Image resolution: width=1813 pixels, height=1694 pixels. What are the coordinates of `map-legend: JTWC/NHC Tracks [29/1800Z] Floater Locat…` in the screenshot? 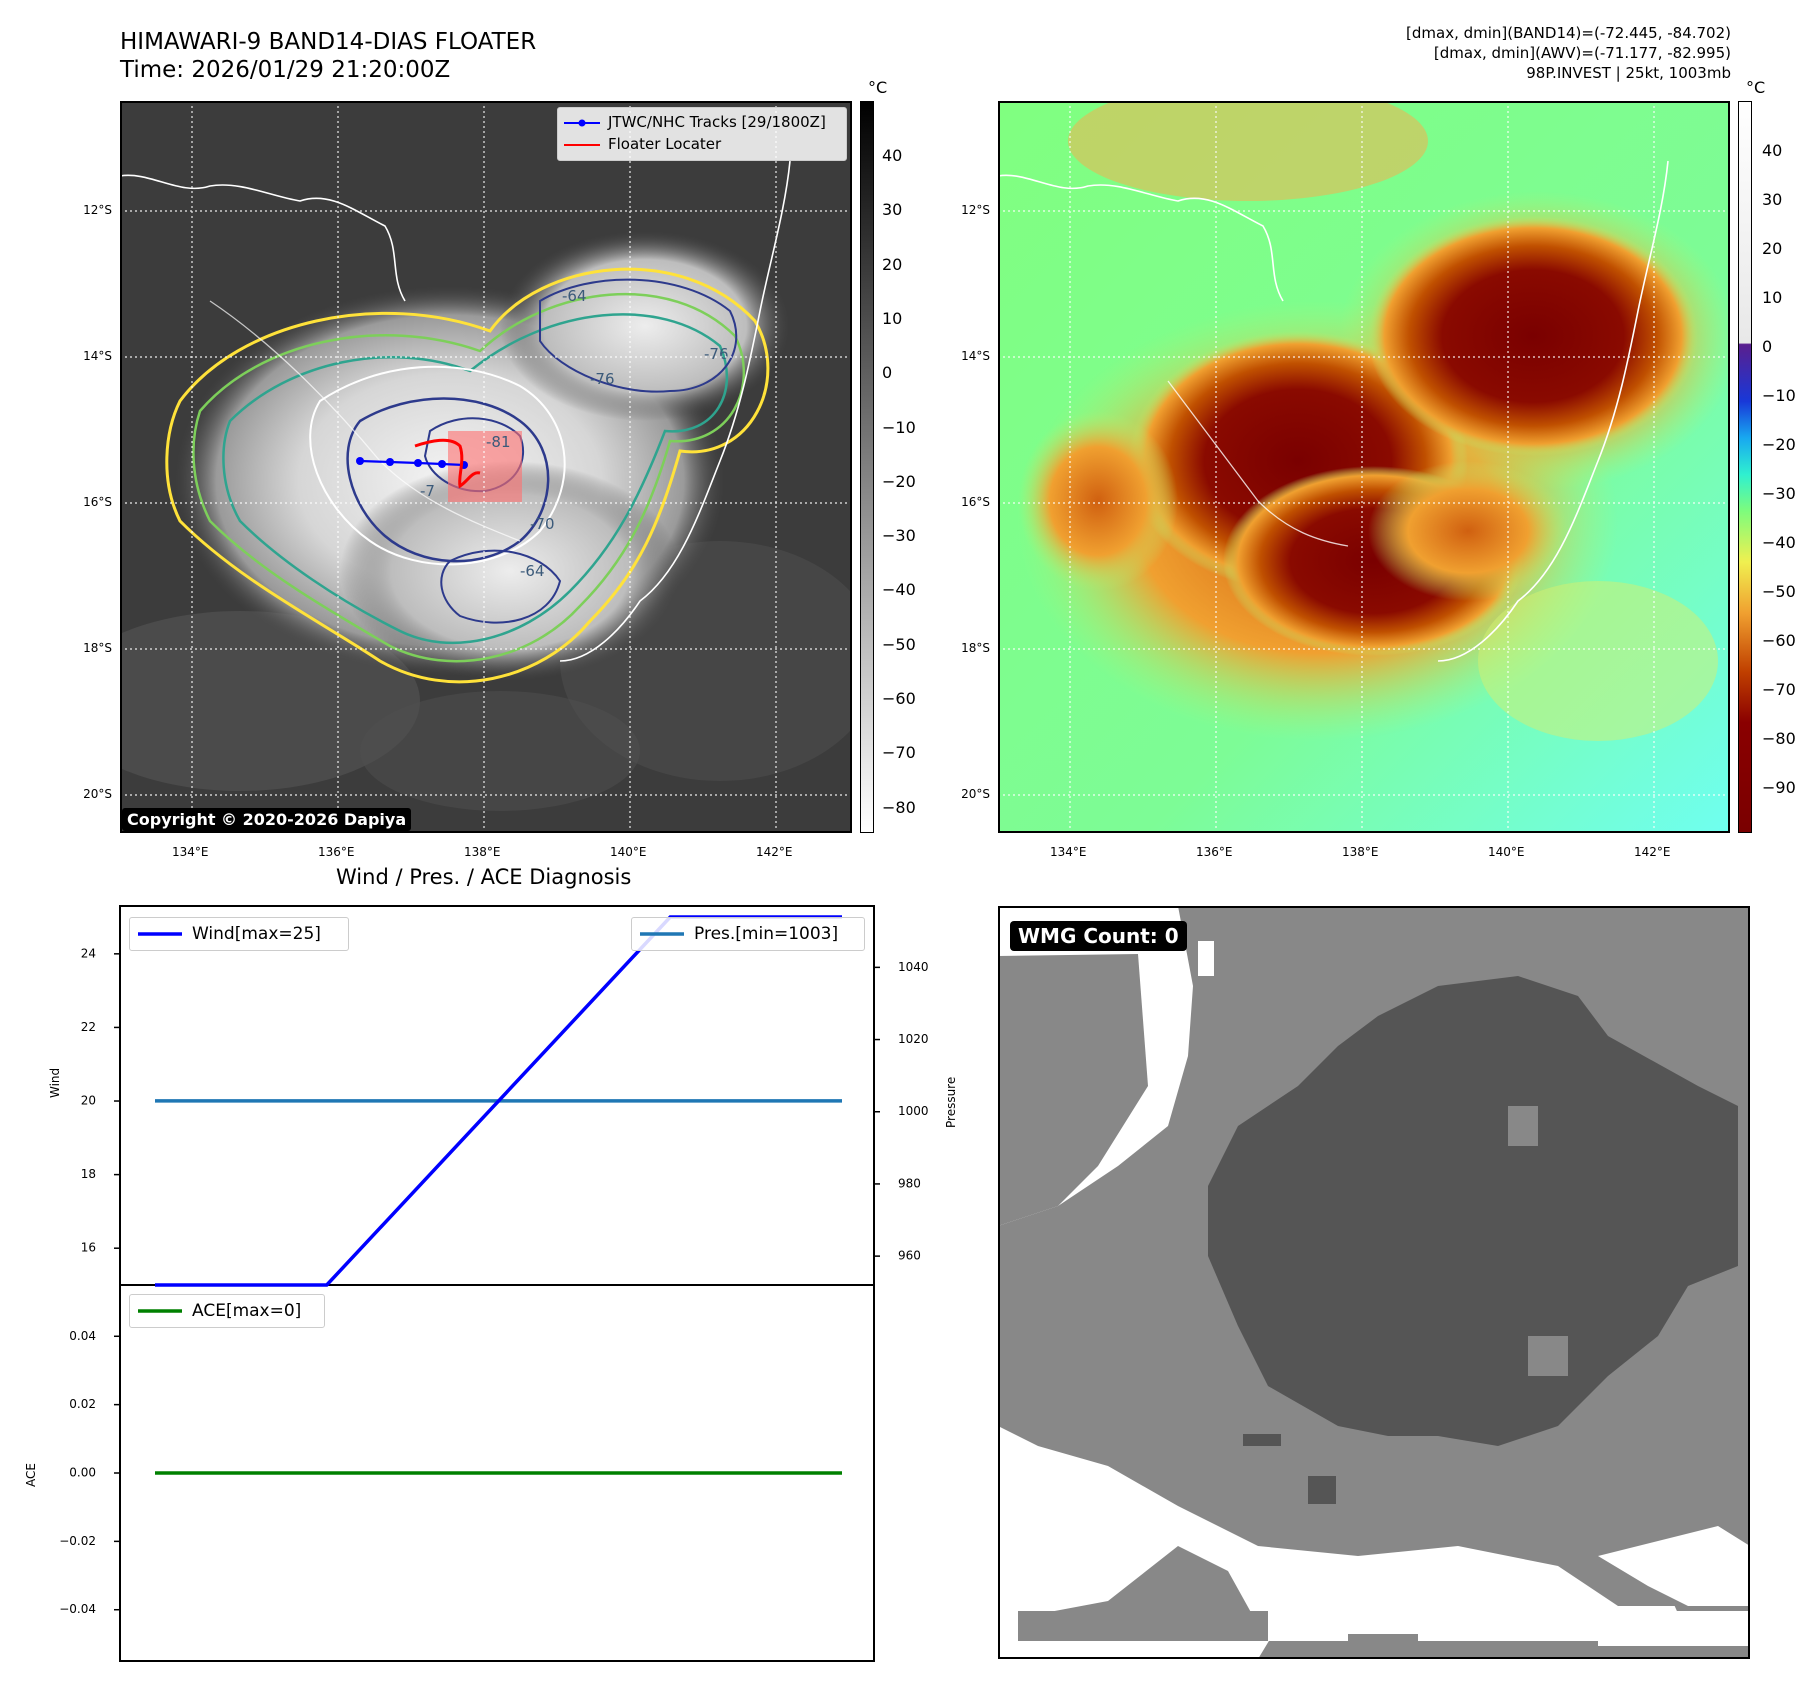 It's located at (702, 134).